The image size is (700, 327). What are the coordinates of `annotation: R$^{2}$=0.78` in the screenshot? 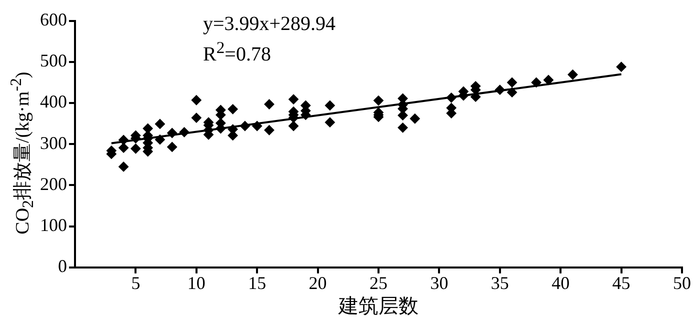 It's located at (237, 52).